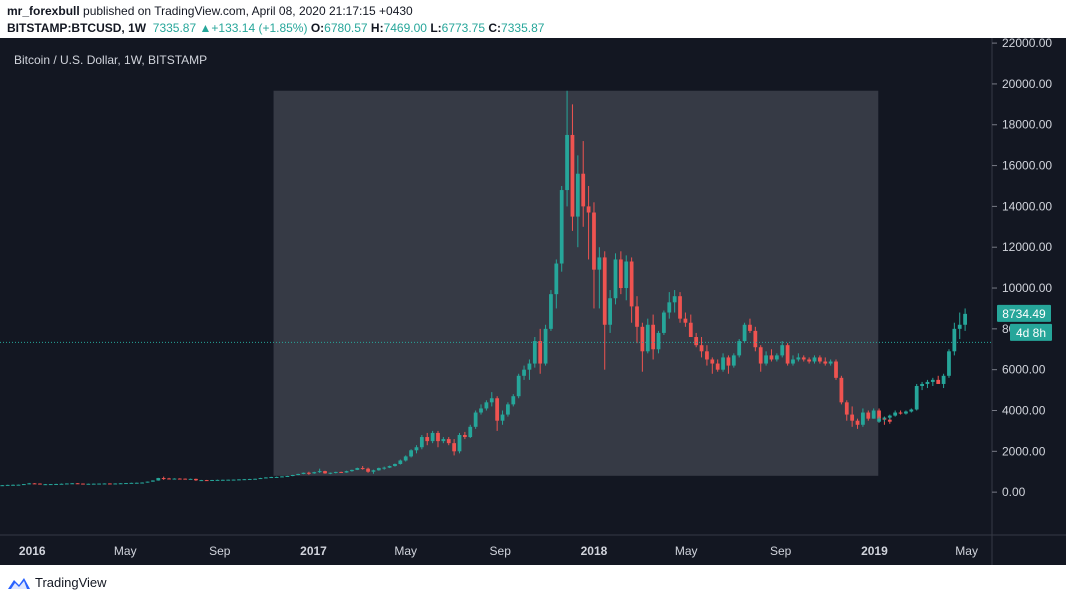 The width and height of the screenshot is (1066, 601). I want to click on symbol-label: BITSTAMP:BTCUSD, 1W, so click(77, 28).